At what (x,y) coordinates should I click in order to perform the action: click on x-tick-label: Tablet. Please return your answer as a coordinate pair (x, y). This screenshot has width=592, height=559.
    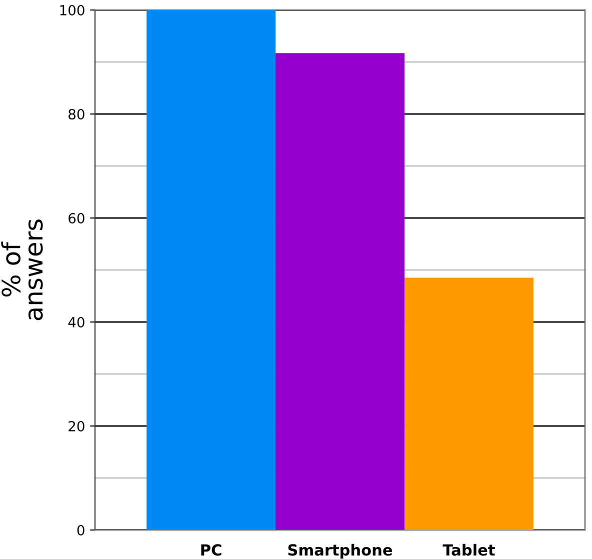
    Looking at the image, I should click on (468, 550).